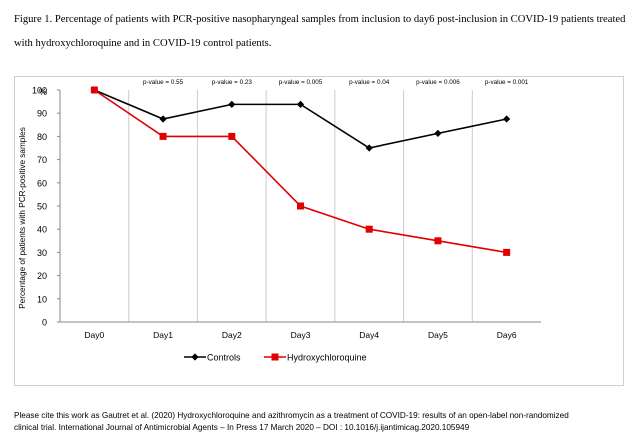 This screenshot has height=445, width=640. I want to click on y-tick-label: 60, so click(42, 183).